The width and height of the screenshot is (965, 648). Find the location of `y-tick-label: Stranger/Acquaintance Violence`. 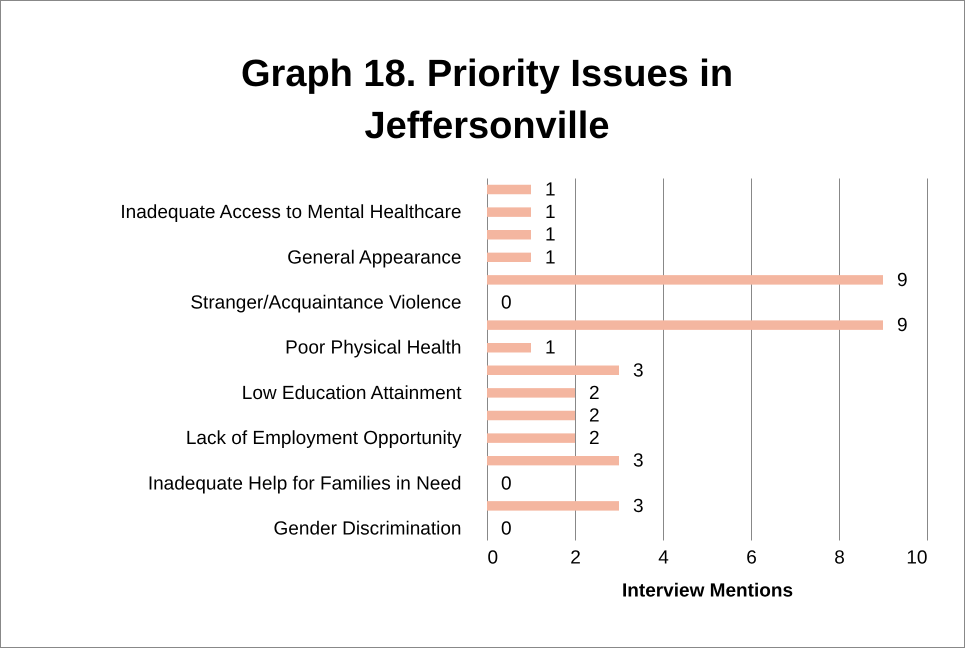

y-tick-label: Stranger/Acquaintance Violence is located at coordinates (326, 303).